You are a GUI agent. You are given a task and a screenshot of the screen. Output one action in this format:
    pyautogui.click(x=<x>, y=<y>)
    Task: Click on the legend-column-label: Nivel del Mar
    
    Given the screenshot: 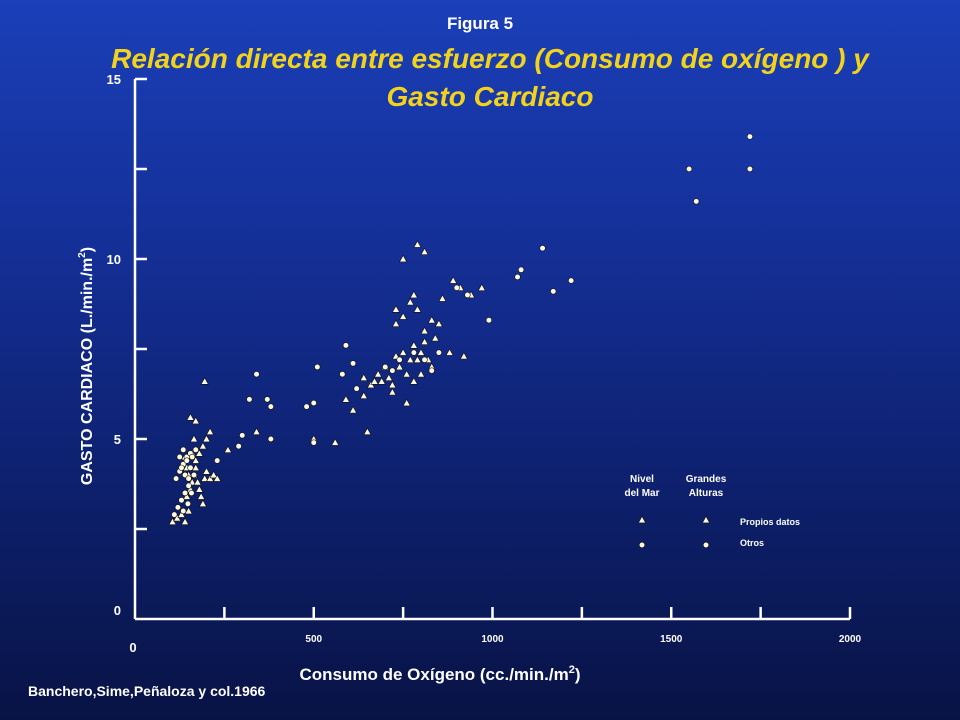 What is the action you would take?
    pyautogui.click(x=641, y=486)
    